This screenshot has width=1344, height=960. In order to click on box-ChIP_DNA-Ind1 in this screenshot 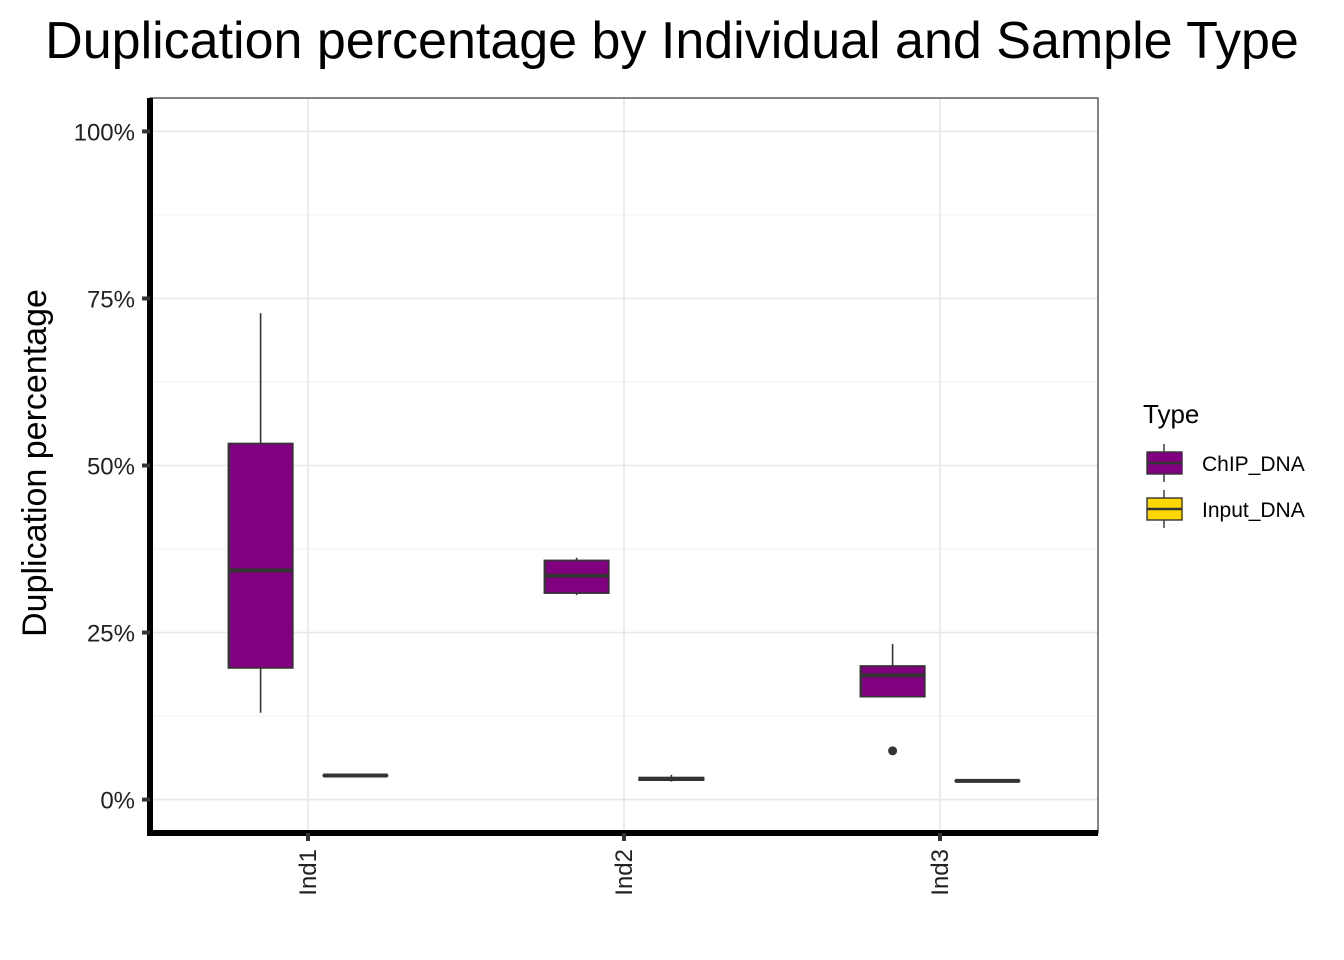, I will do `click(260, 513)`.